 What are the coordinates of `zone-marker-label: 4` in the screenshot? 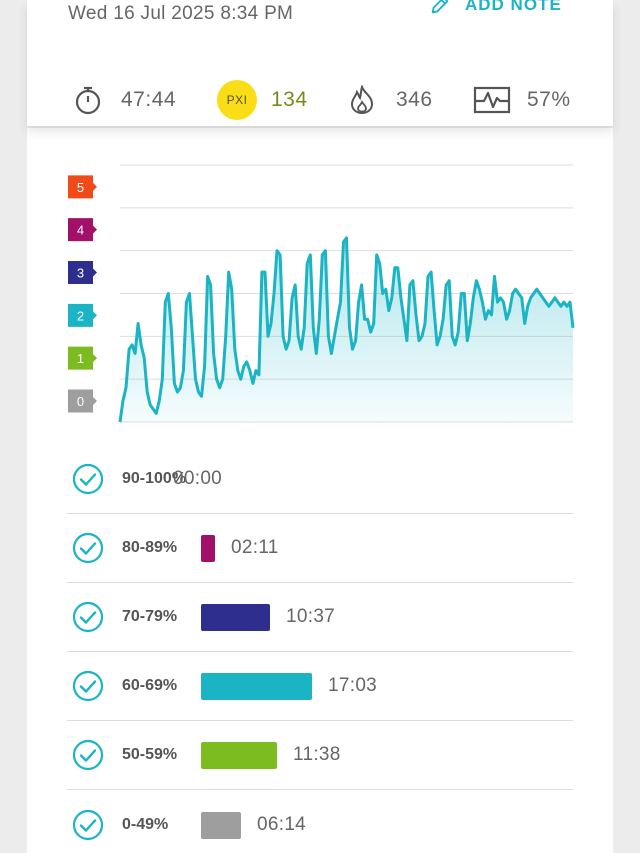 It's located at (80, 230).